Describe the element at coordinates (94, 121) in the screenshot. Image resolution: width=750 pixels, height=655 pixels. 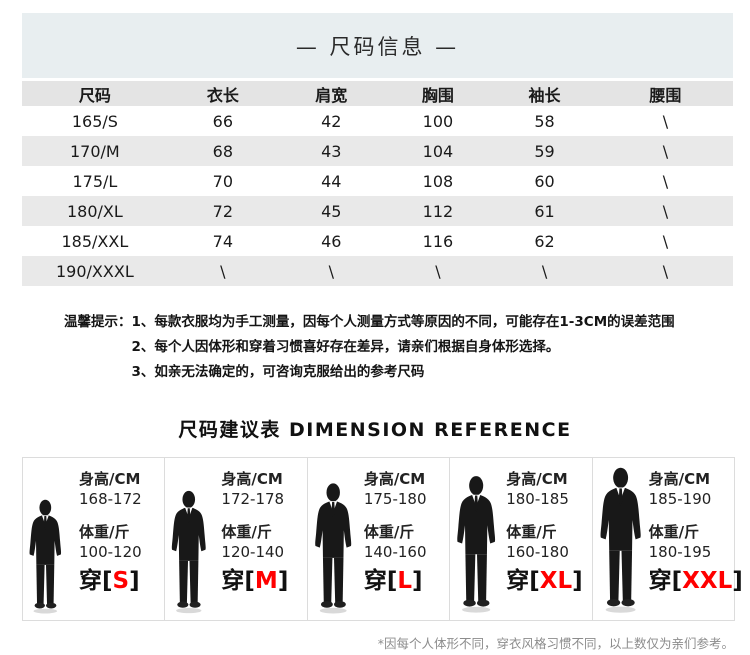
I see `cell-size: 165/S` at that location.